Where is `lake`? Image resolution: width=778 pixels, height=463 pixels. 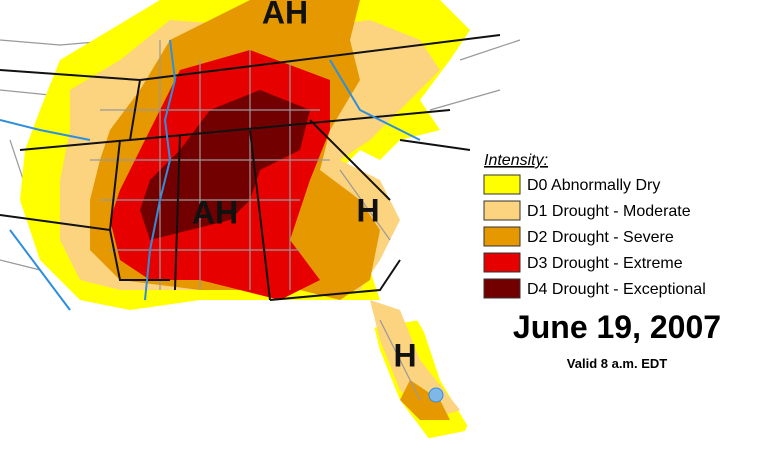
lake is located at coordinates (436, 395).